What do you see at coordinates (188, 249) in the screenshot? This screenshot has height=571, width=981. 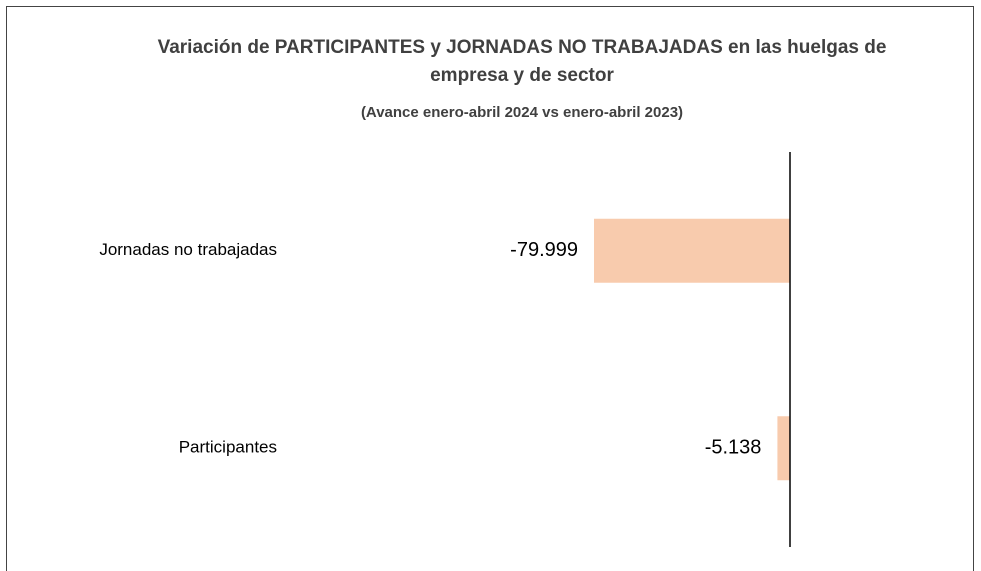 I see `category-label: Jornadas no trabajadas` at bounding box center [188, 249].